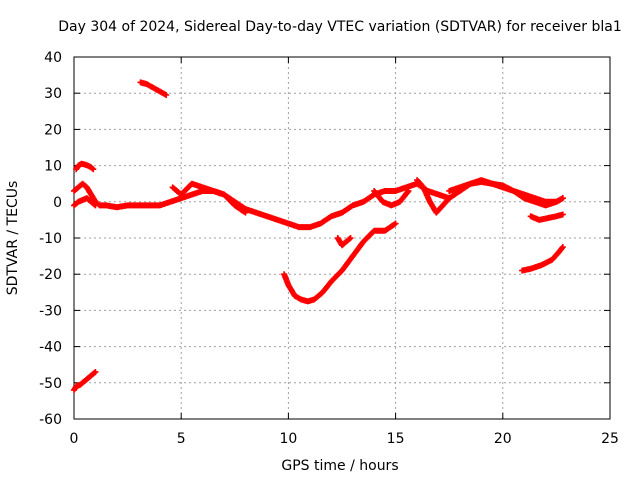 The height and width of the screenshot is (480, 640). I want to click on y-tick-label: -40, so click(50, 348).